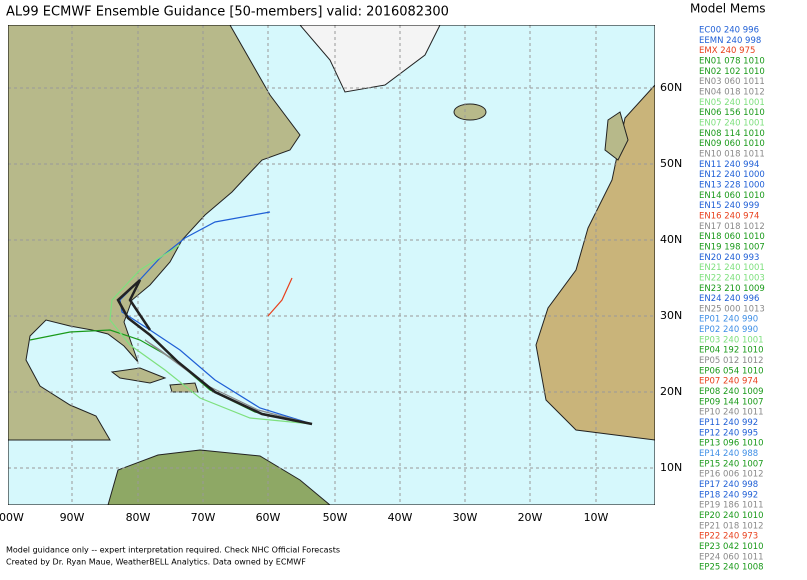  What do you see at coordinates (12, 517) in the screenshot?
I see `lon-label: 100W` at bounding box center [12, 517].